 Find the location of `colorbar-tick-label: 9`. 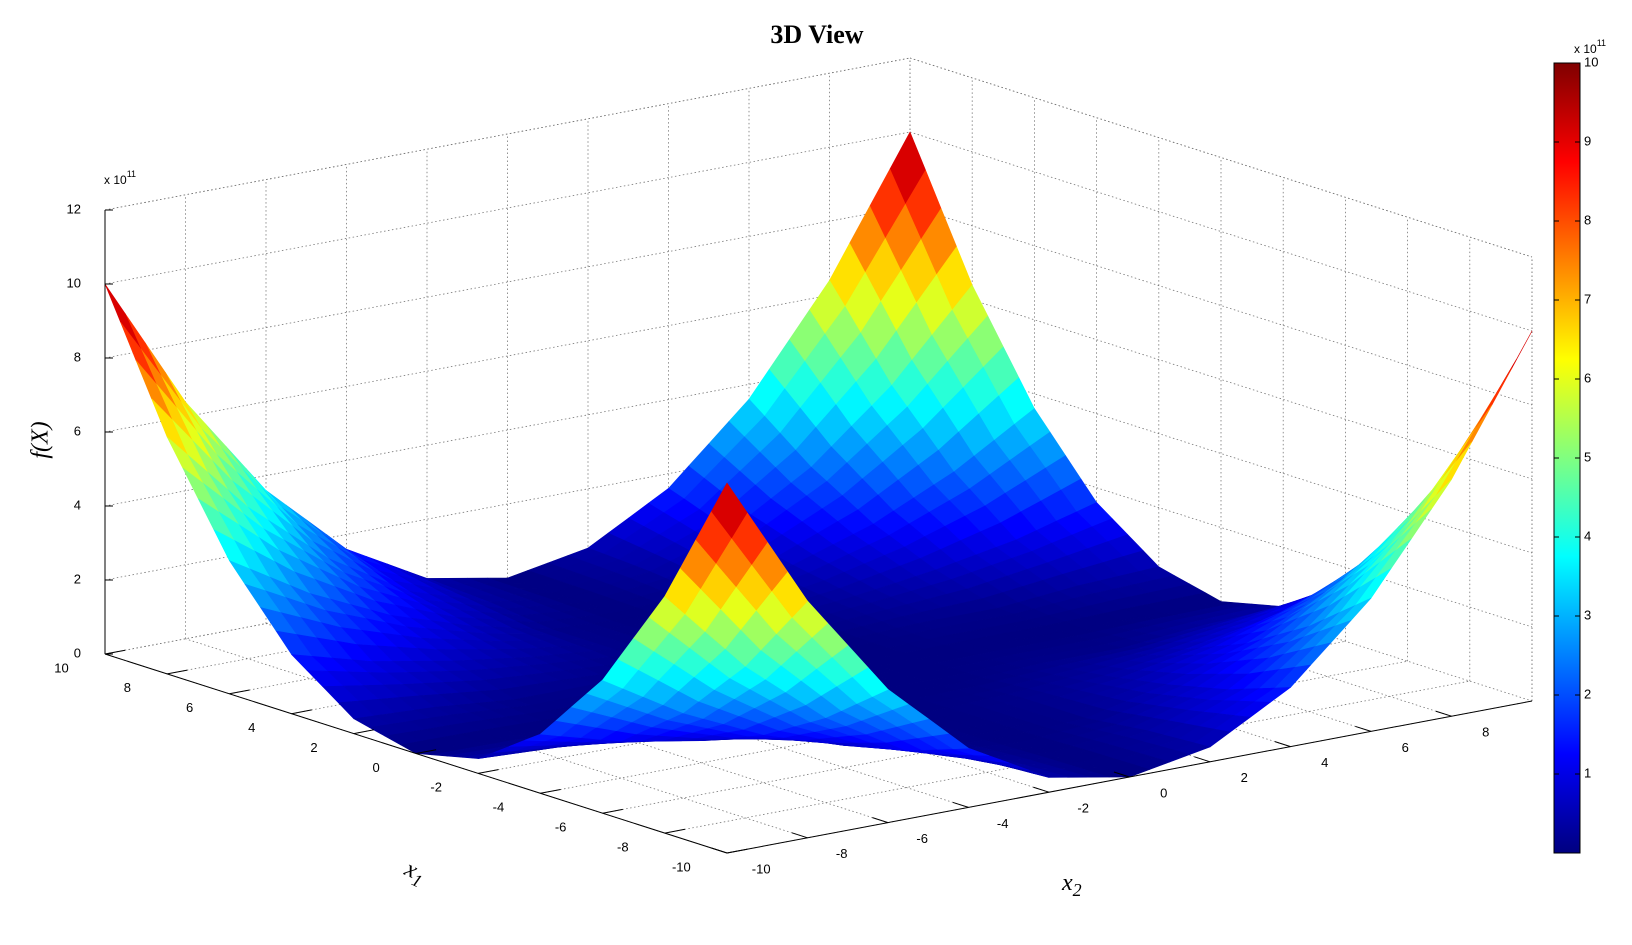

colorbar-tick-label: 9 is located at coordinates (1587, 140).